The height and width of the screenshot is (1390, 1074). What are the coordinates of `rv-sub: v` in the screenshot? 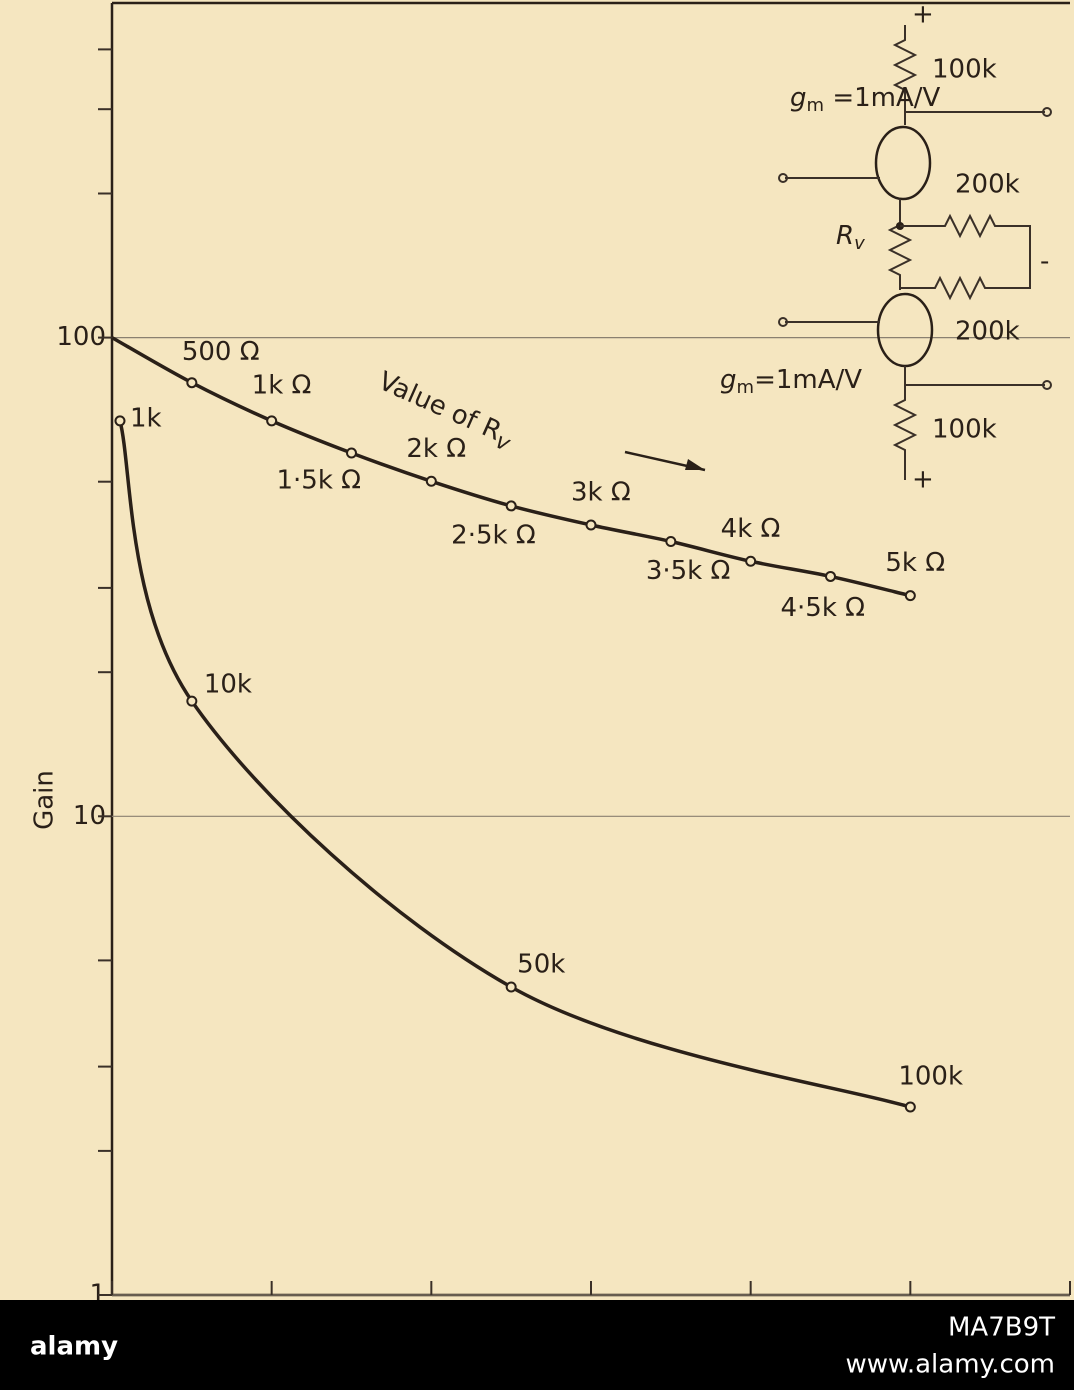 It's located at (859, 243).